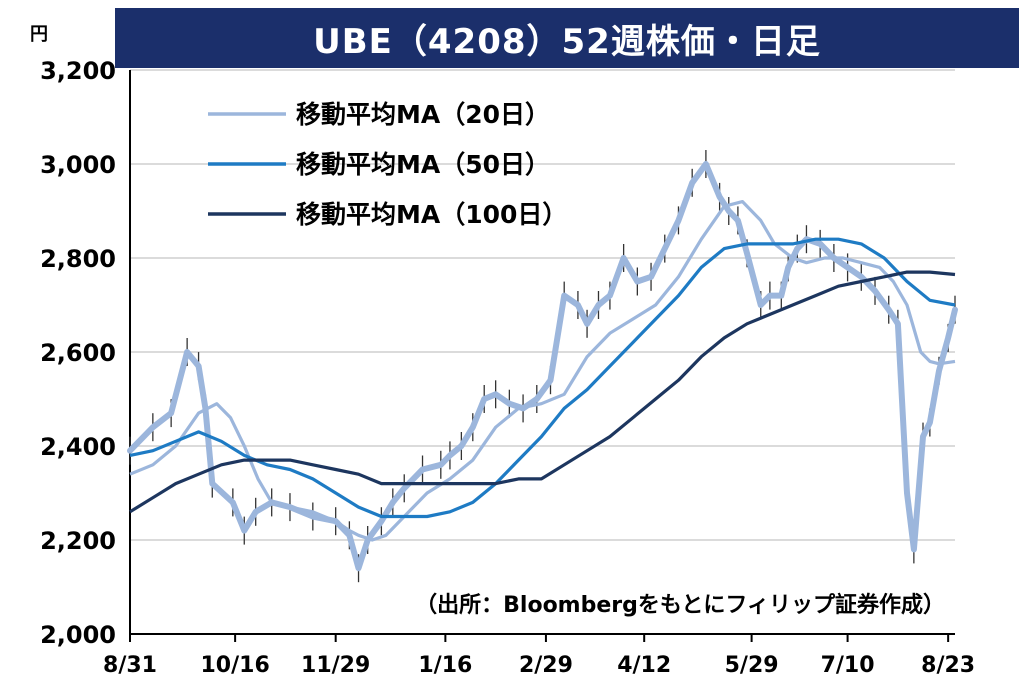  Describe the element at coordinates (78, 71) in the screenshot. I see `y-tick-label: 3,200` at that location.